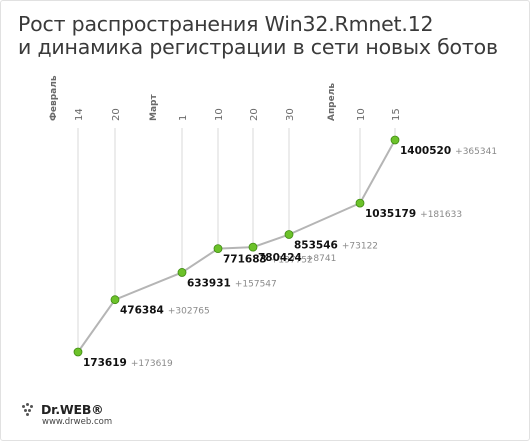 This screenshot has width=530, height=441. What do you see at coordinates (425, 151) in the screenshot?
I see `data-label: 1400520` at bounding box center [425, 151].